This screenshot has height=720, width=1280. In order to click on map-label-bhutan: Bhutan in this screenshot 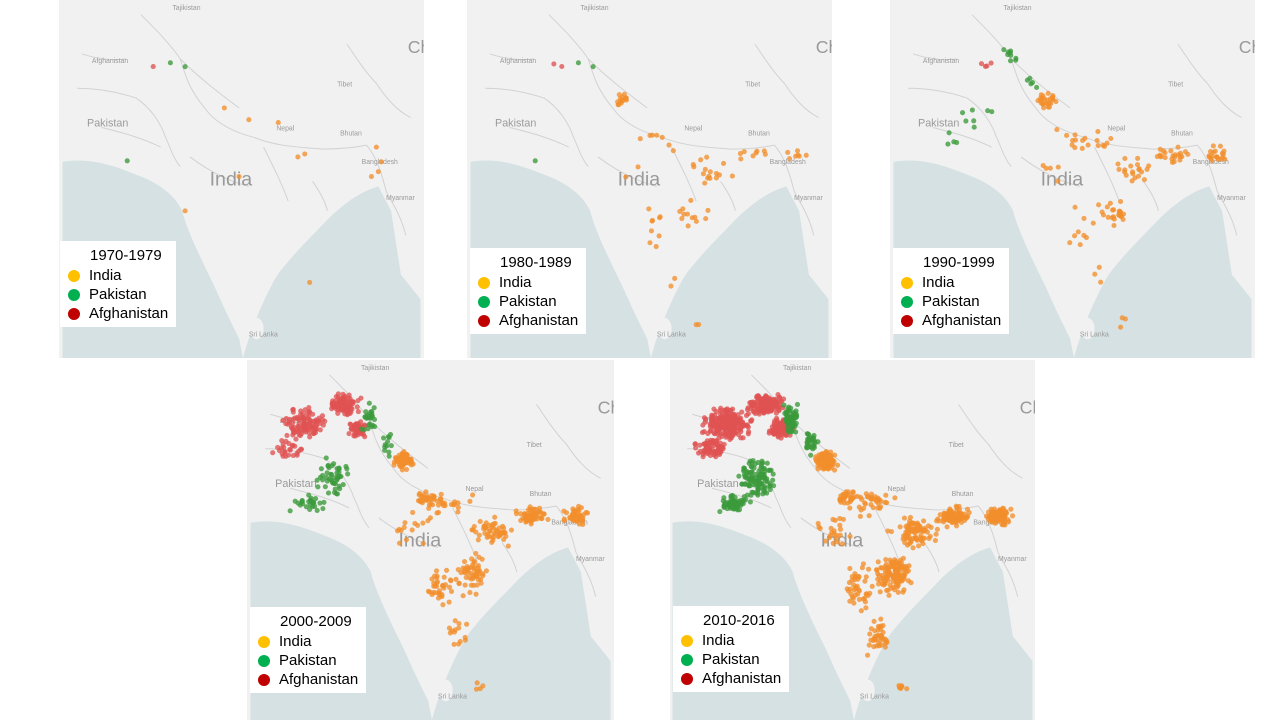, I will do `click(963, 494)`.